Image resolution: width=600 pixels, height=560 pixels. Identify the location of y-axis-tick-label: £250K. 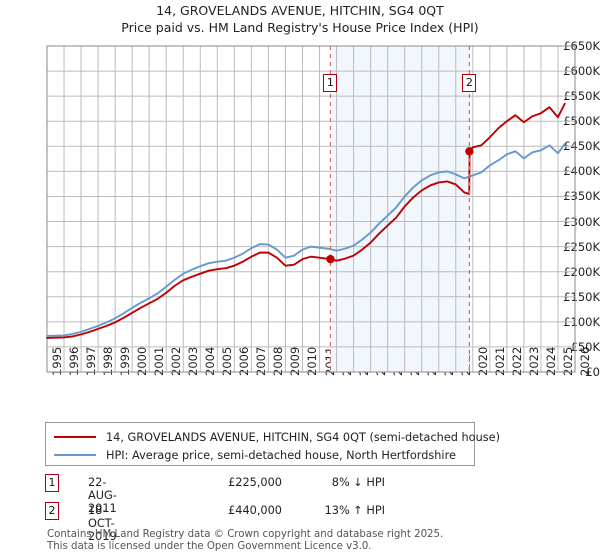
(581, 246).